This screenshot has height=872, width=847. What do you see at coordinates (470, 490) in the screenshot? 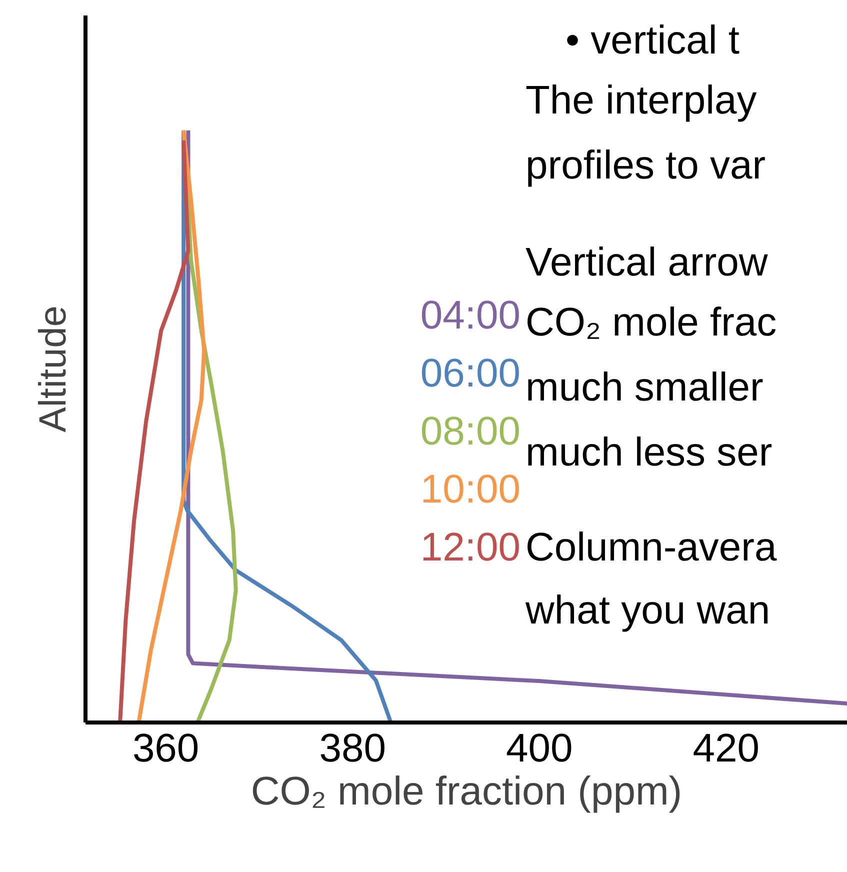
I see `text: 10:00` at bounding box center [470, 490].